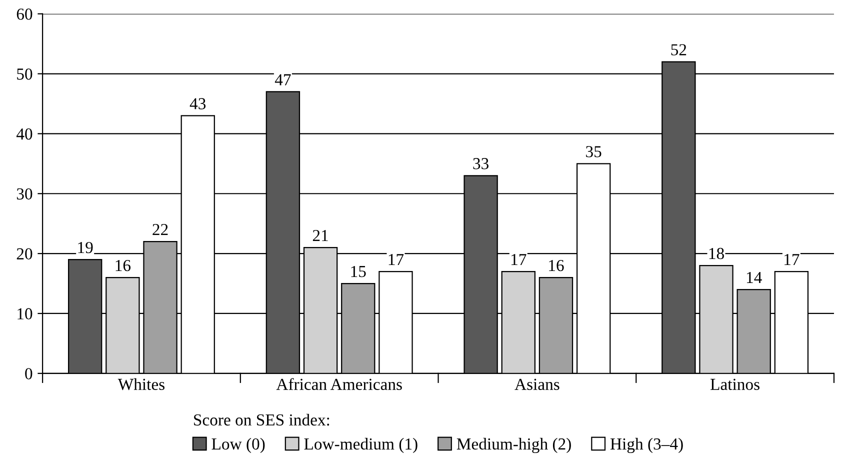 The image size is (851, 461). What do you see at coordinates (646, 446) in the screenshot?
I see `legend-label: High (3–4)` at bounding box center [646, 446].